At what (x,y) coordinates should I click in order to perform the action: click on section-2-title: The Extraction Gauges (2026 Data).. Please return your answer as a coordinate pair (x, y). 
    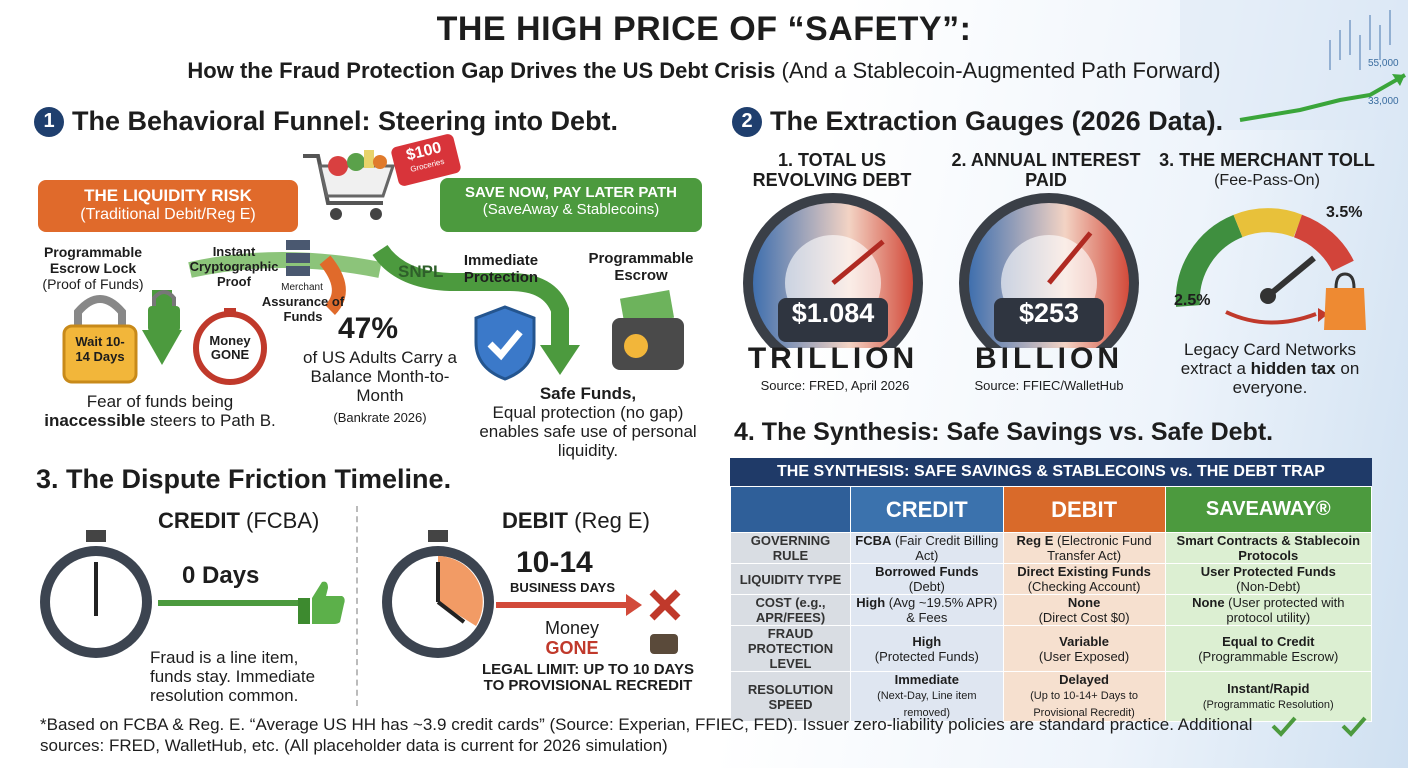
    Looking at the image, I should click on (997, 121).